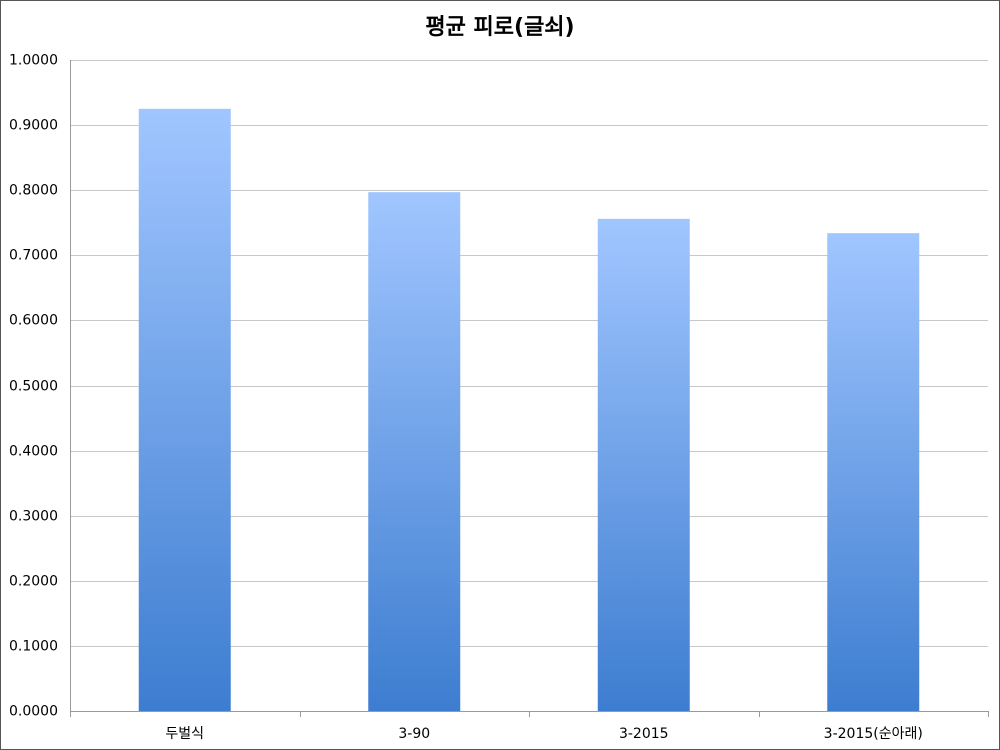  Describe the element at coordinates (33, 256) in the screenshot. I see `y-tick-label: 0.7000` at that location.